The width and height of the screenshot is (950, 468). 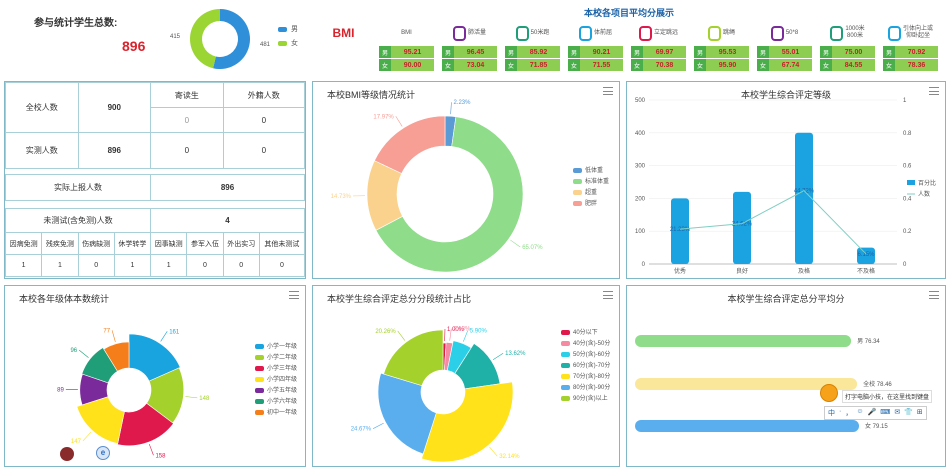 I want to click on bmi-menu-icon, so click(x=608, y=91).